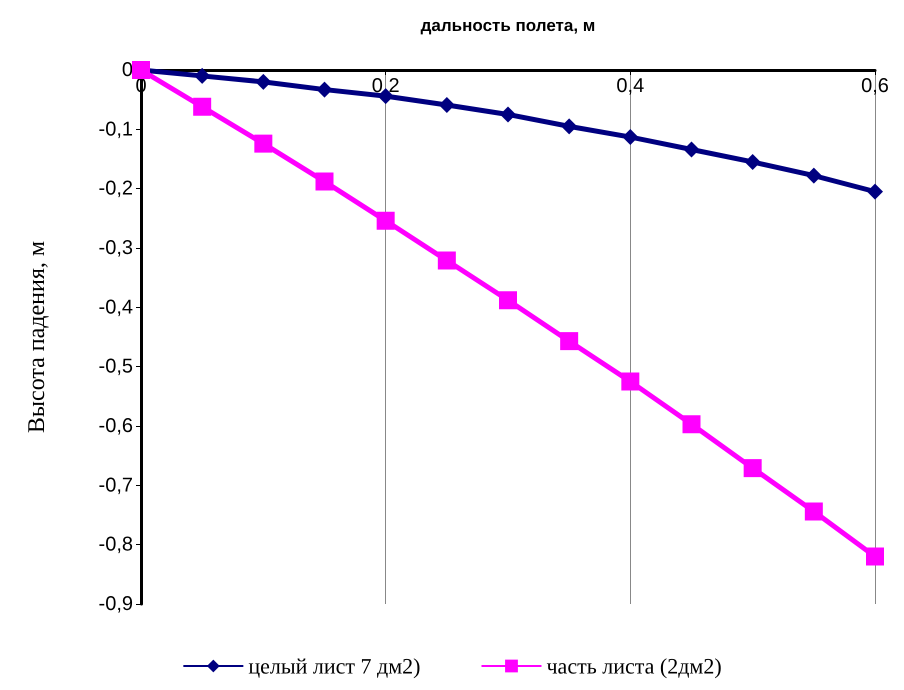 This screenshot has width=904, height=690. What do you see at coordinates (115, 129) in the screenshot?
I see `y-tick-label: -0,1` at bounding box center [115, 129].